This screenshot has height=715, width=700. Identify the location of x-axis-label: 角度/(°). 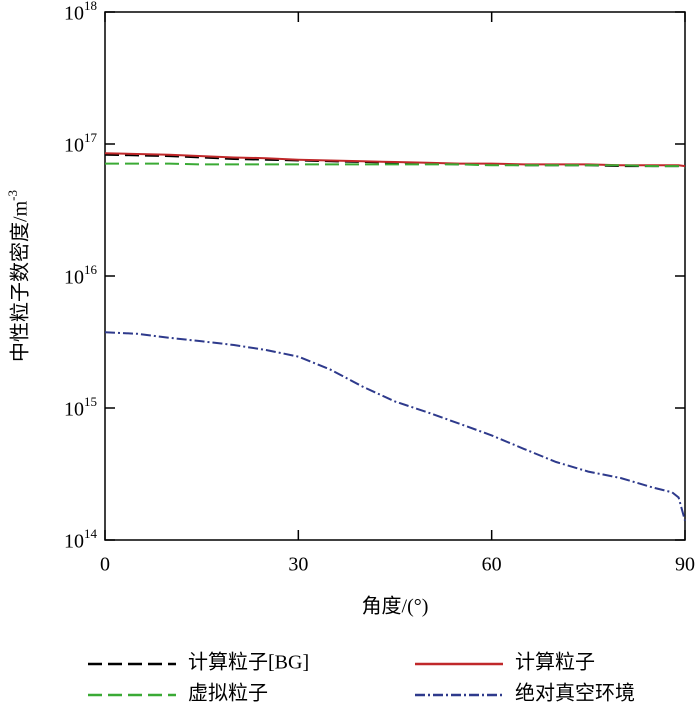
(395, 606).